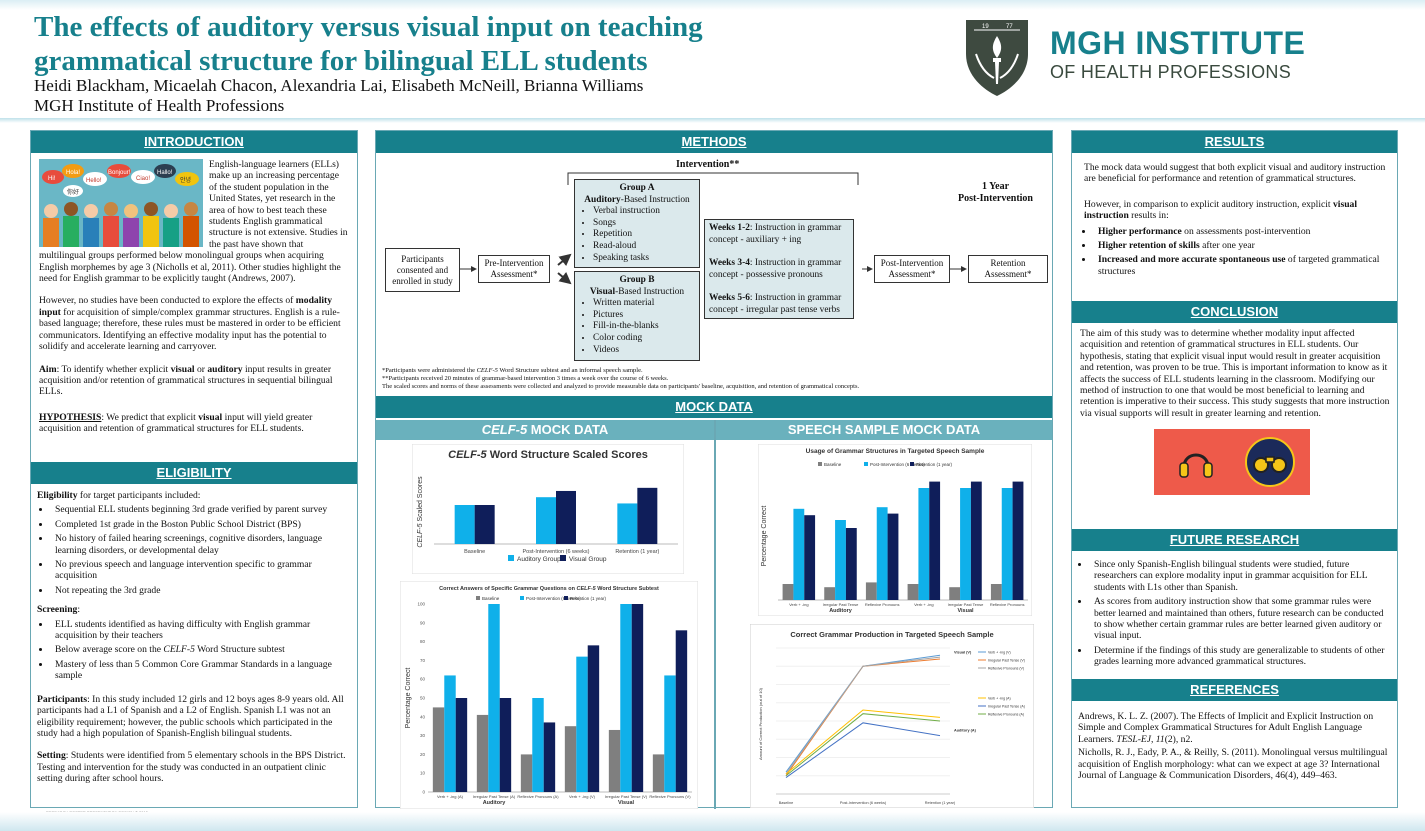 This screenshot has width=1425, height=831. What do you see at coordinates (934, 464) in the screenshot?
I see `legend-label: Retention (1 year)` at bounding box center [934, 464].